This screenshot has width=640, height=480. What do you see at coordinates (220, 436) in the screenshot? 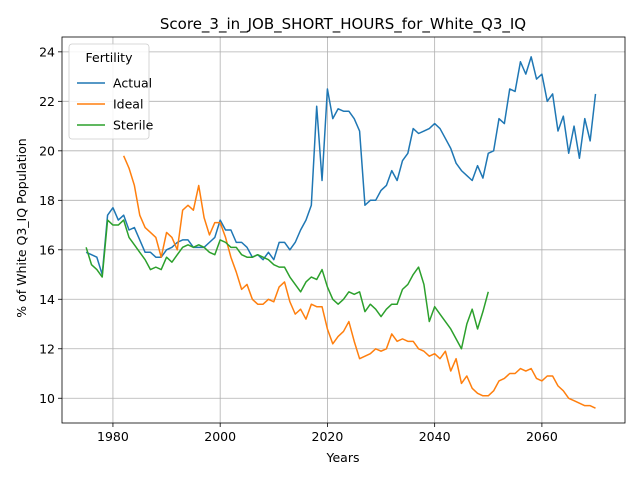
I see `x-tick-label: 2000` at bounding box center [220, 436].